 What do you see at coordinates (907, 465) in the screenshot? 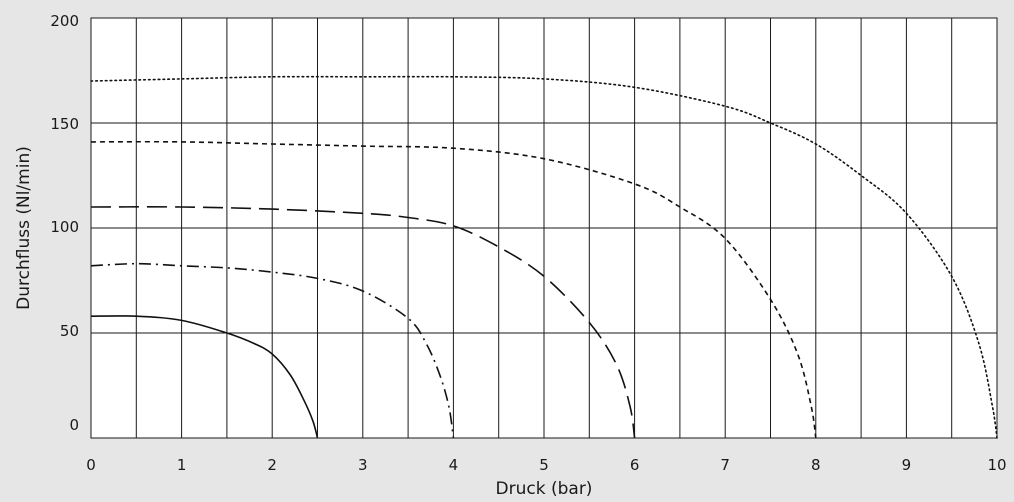
I see `x-tick-label: 9` at bounding box center [907, 465].